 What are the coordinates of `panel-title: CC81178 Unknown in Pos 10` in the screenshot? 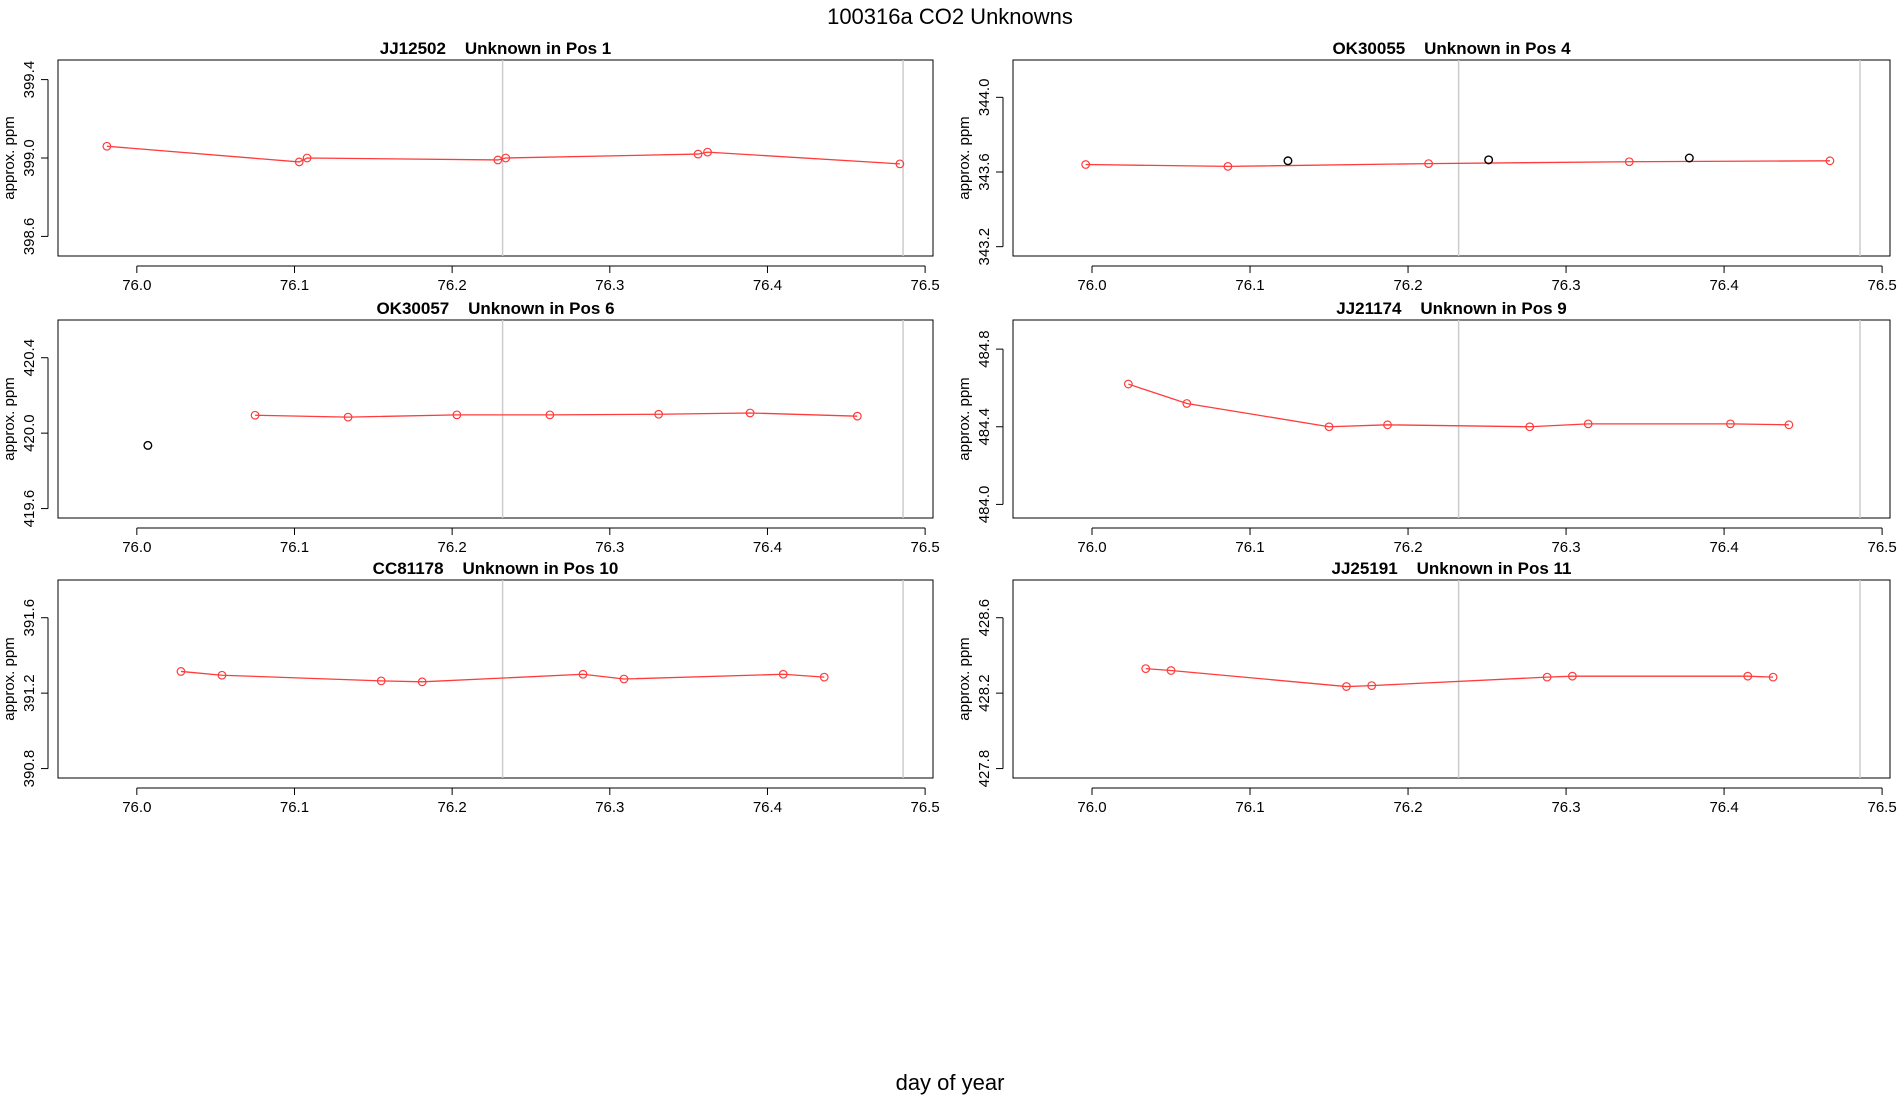 It's located at (496, 568).